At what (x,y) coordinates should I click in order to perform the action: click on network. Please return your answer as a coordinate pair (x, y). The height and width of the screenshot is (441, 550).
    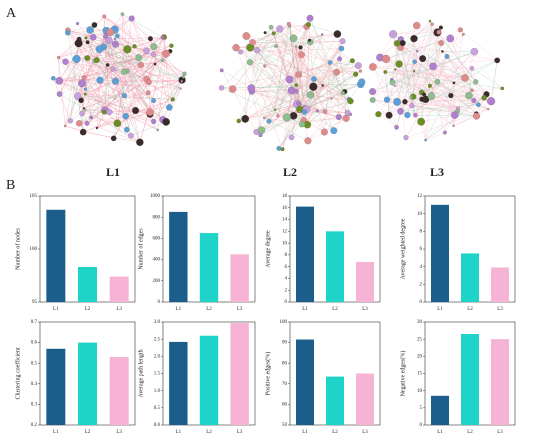
    Looking at the image, I should click on (119, 79).